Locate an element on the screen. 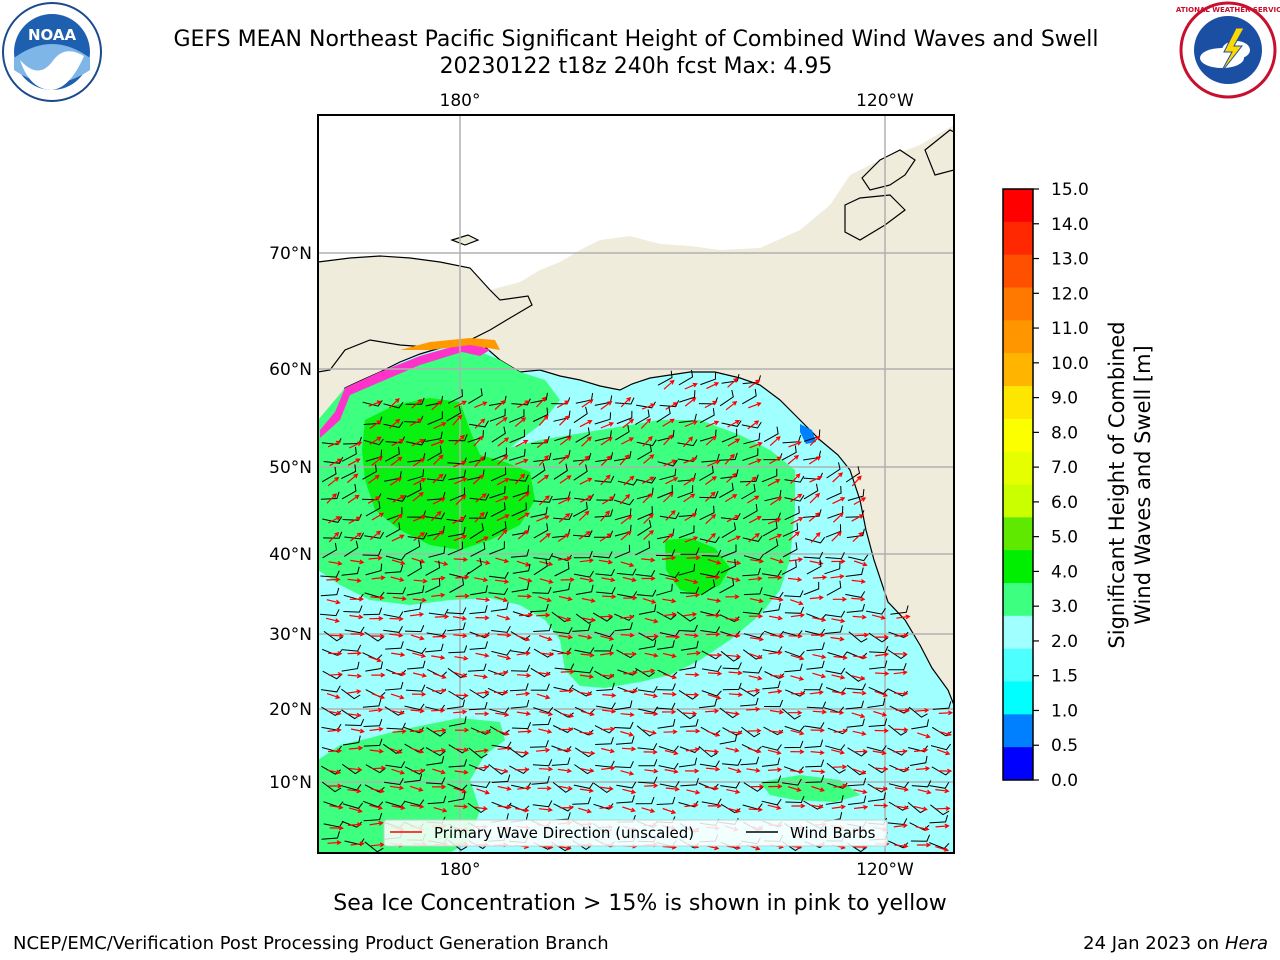 The height and width of the screenshot is (960, 1280). colorbar-tick-label: 0.5 is located at coordinates (1064, 746).